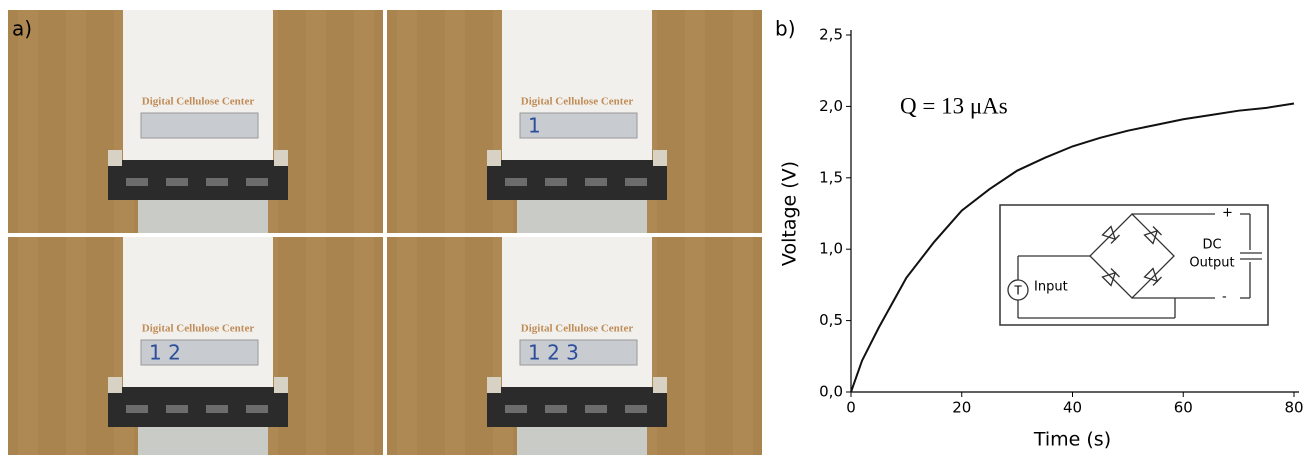  What do you see at coordinates (553, 353) in the screenshot?
I see `display-digits: 1 2 3` at bounding box center [553, 353].